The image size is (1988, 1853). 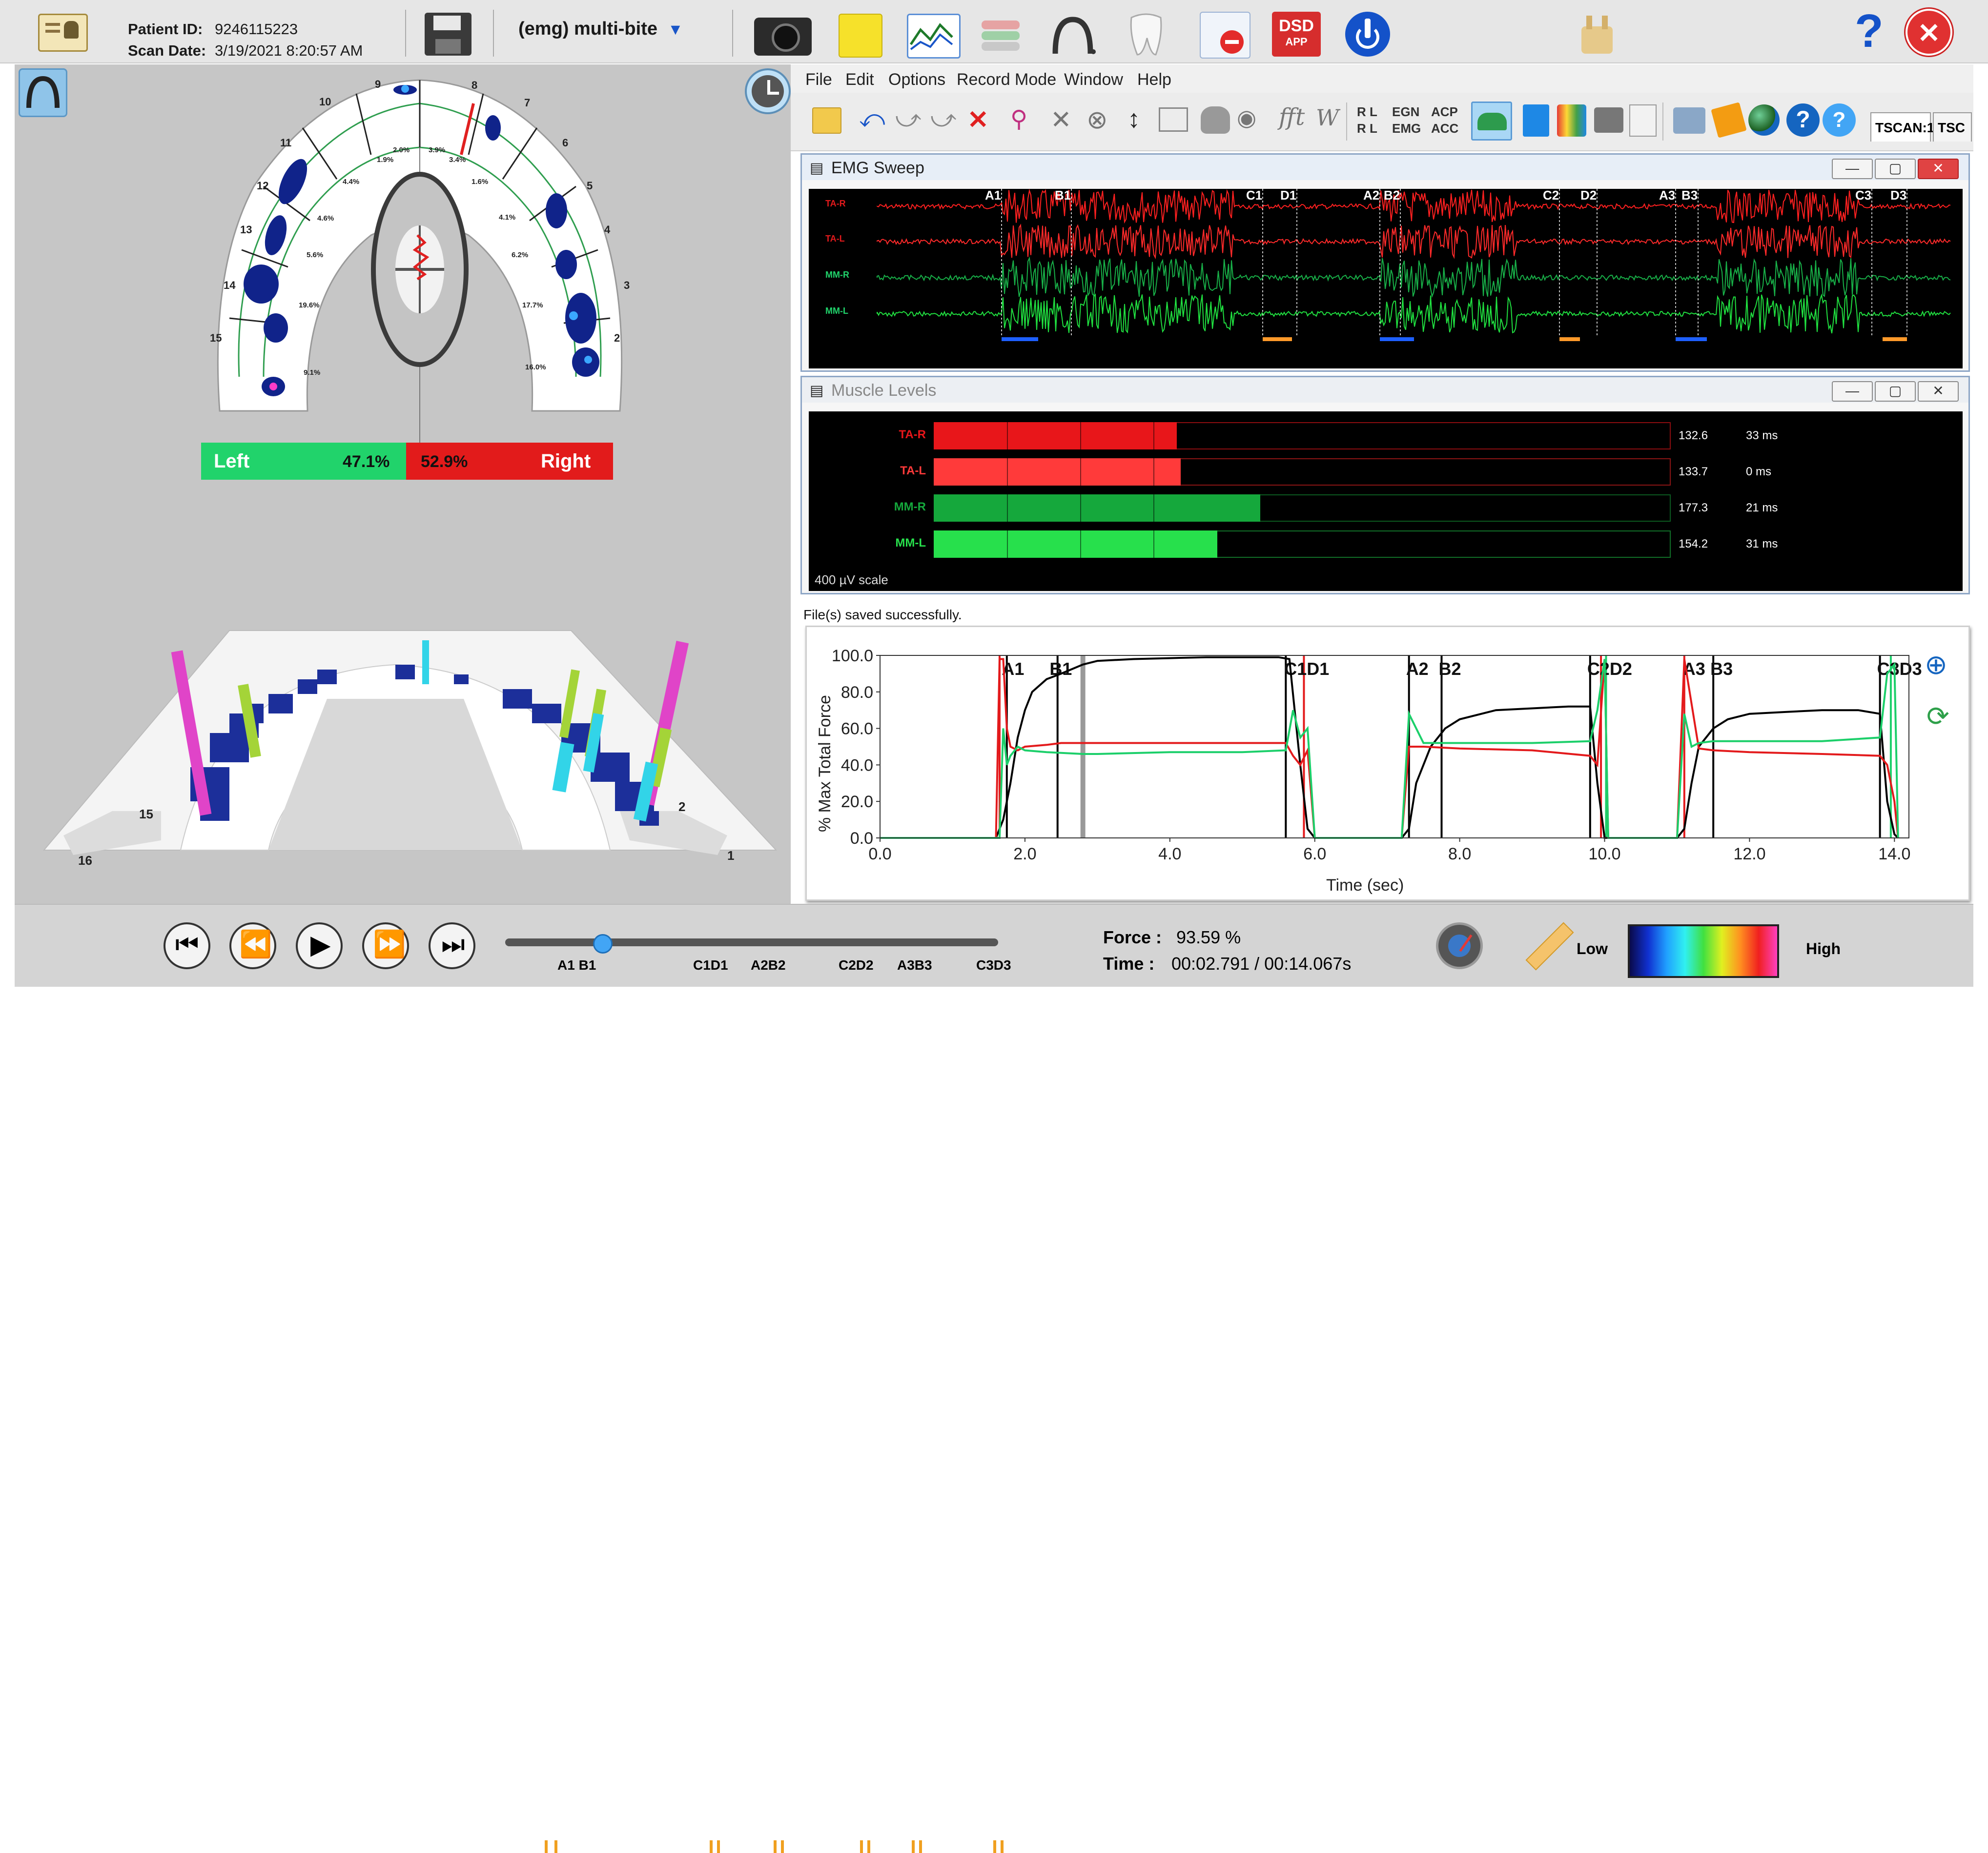 What do you see at coordinates (1536, 120) in the screenshot?
I see `notebook-icon` at bounding box center [1536, 120].